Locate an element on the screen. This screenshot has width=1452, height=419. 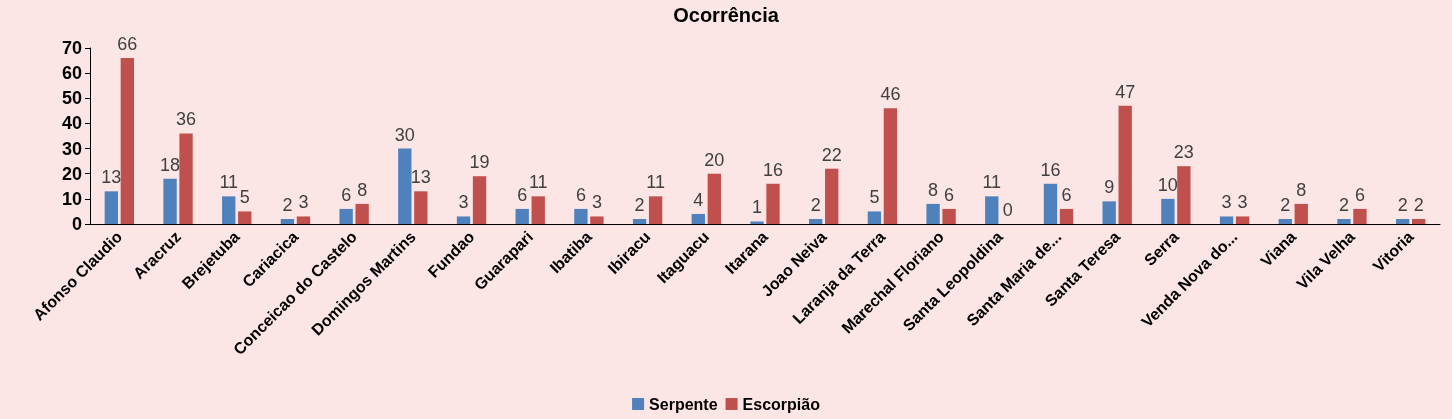
y-tick-label: 50 is located at coordinates (71, 98).